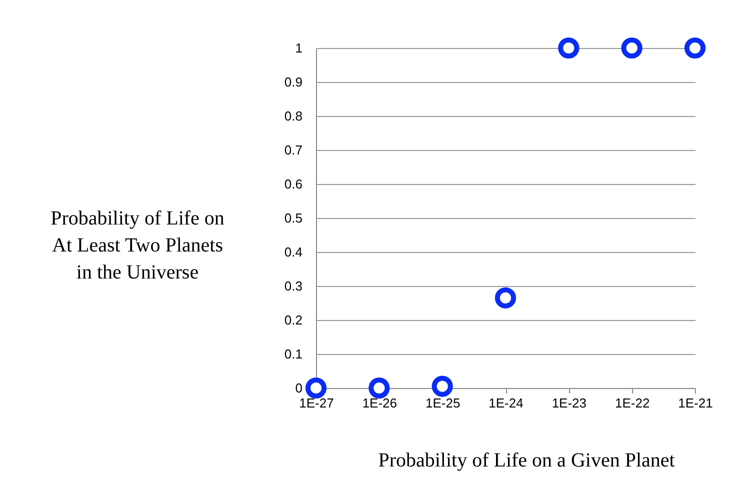  Describe the element at coordinates (293, 286) in the screenshot. I see `y-tick-label: 0.3` at that location.